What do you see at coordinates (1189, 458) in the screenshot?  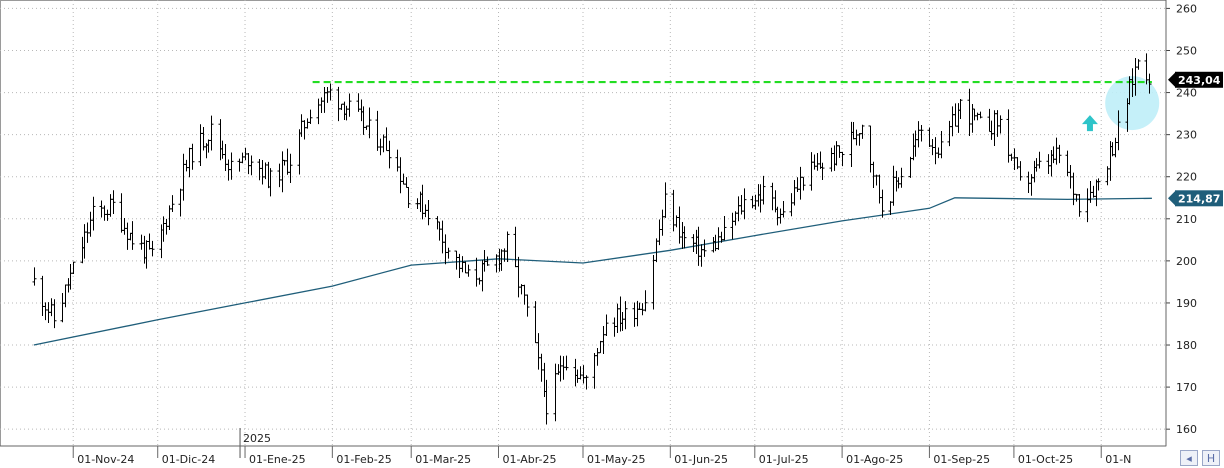 I see `chevron-left-icon: ◂` at bounding box center [1189, 458].